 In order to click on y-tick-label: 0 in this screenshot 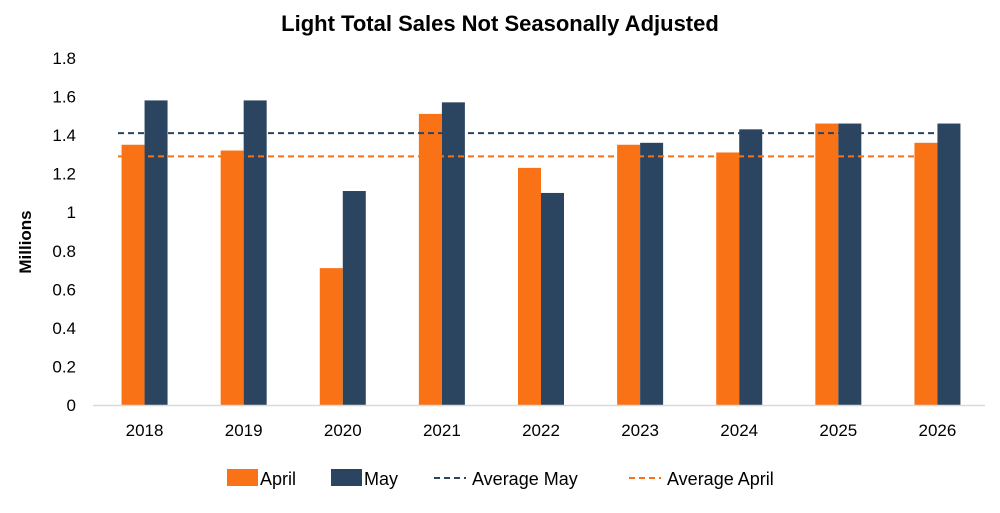, I will do `click(71, 405)`.